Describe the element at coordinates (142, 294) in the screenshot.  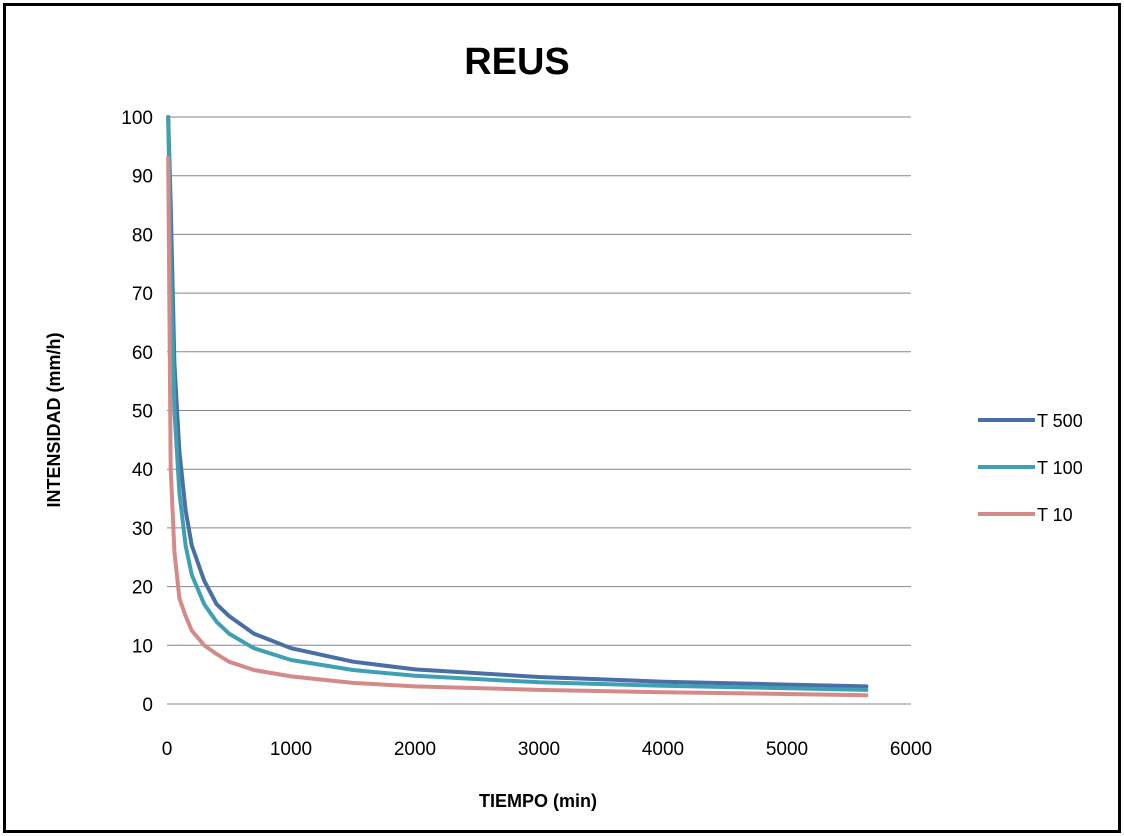
I see `y-tick-label: 70` at that location.